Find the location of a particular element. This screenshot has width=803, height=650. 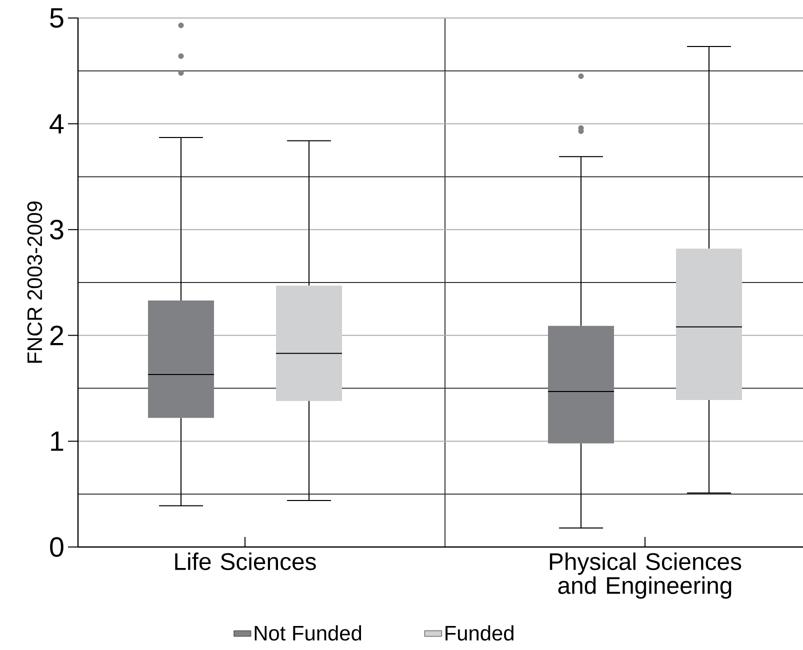

y-tick-label: 1 is located at coordinates (57, 441).